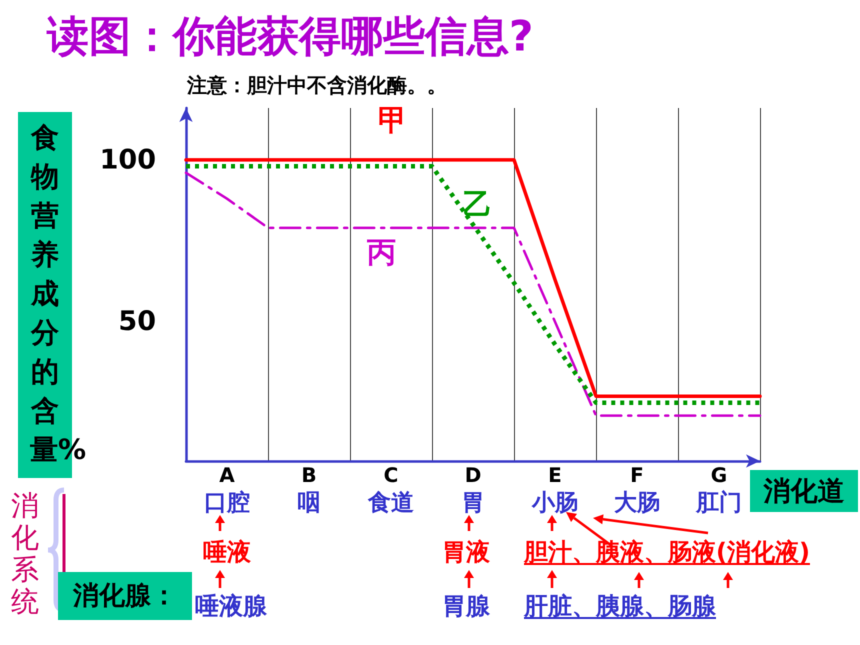 This screenshot has height=645, width=860. I want to click on y-tick-label: 50, so click(137, 322).